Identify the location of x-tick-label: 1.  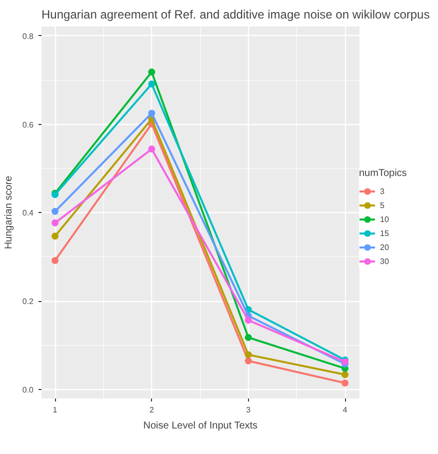
(55, 410).